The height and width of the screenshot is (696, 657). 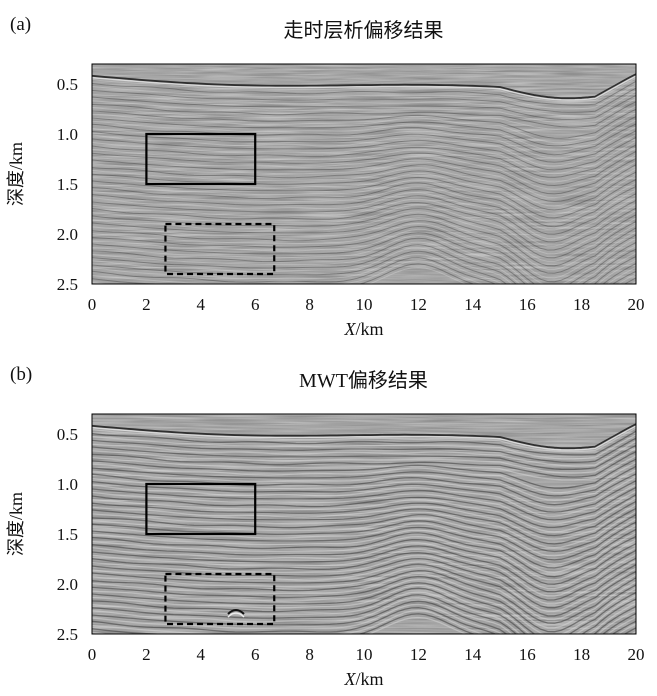 I want to click on panel-title: MWT偏移结果, so click(x=363, y=381).